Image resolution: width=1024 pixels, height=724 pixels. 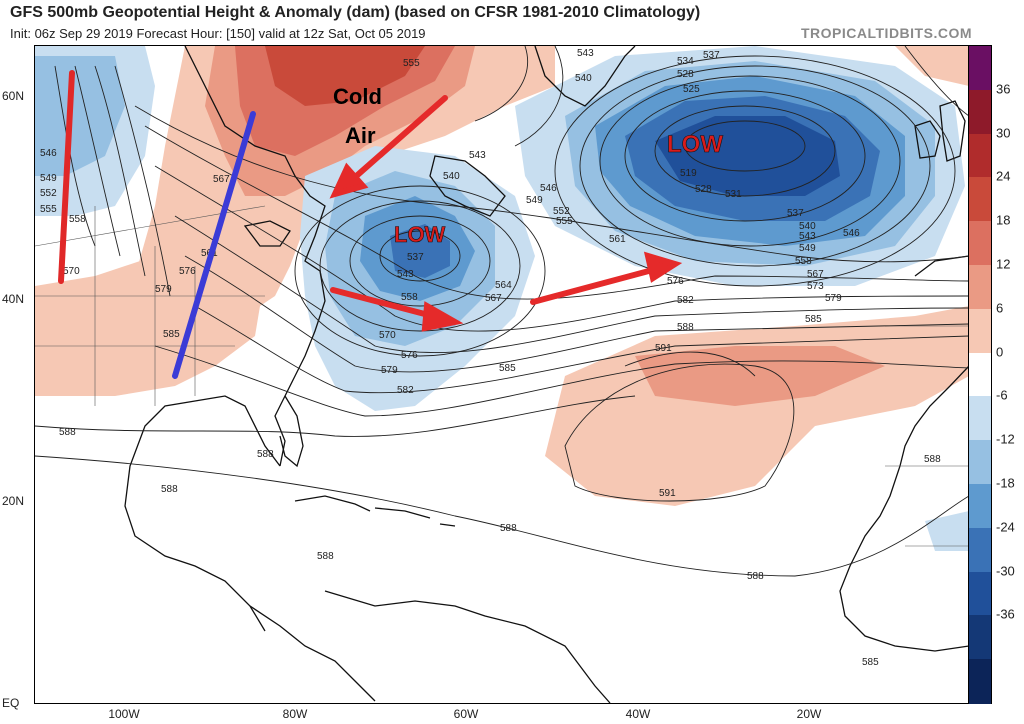 I want to click on lat-label: 60N, so click(x=13, y=96).